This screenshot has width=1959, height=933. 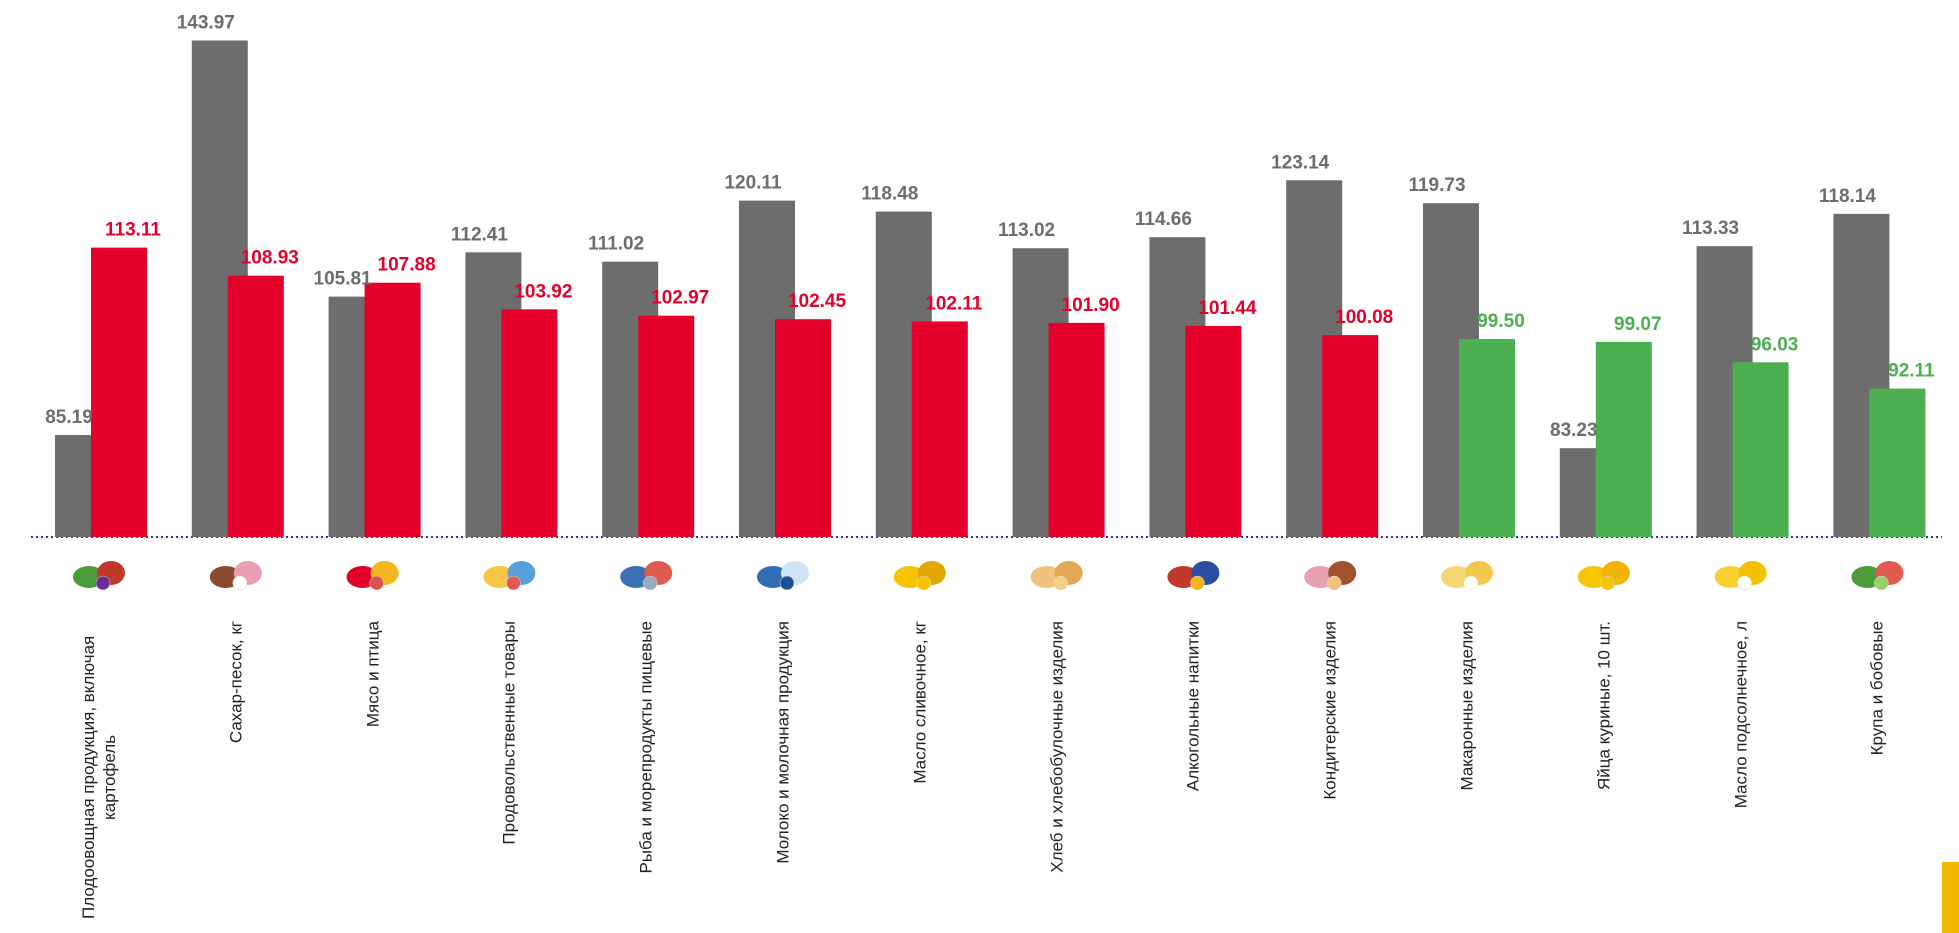 I want to click on value-label: 107.88, so click(x=407, y=265).